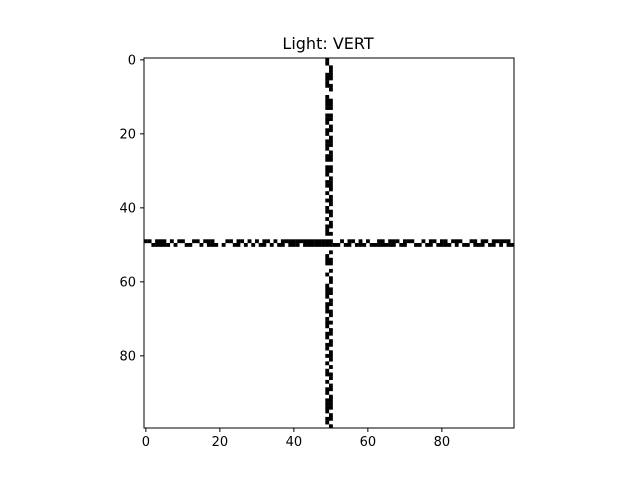 This screenshot has width=640, height=480. Describe the element at coordinates (327, 43) in the screenshot. I see `chart-title: Light: VERT` at that location.